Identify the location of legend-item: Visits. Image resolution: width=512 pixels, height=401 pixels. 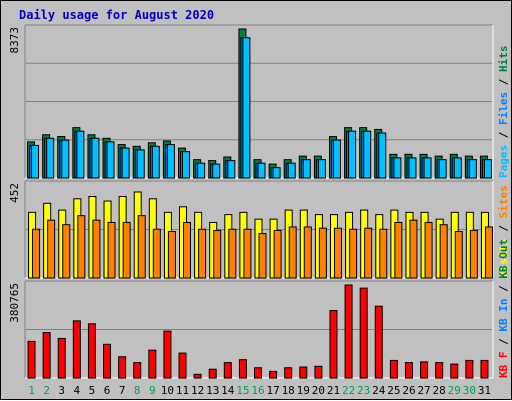
(503, 258).